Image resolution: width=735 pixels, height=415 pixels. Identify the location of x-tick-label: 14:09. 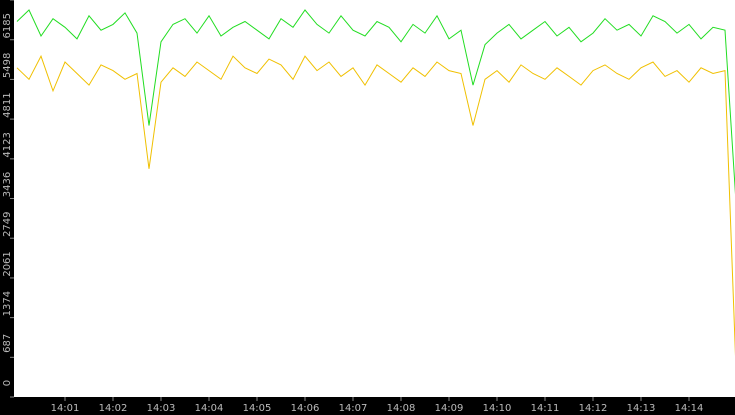
(449, 408).